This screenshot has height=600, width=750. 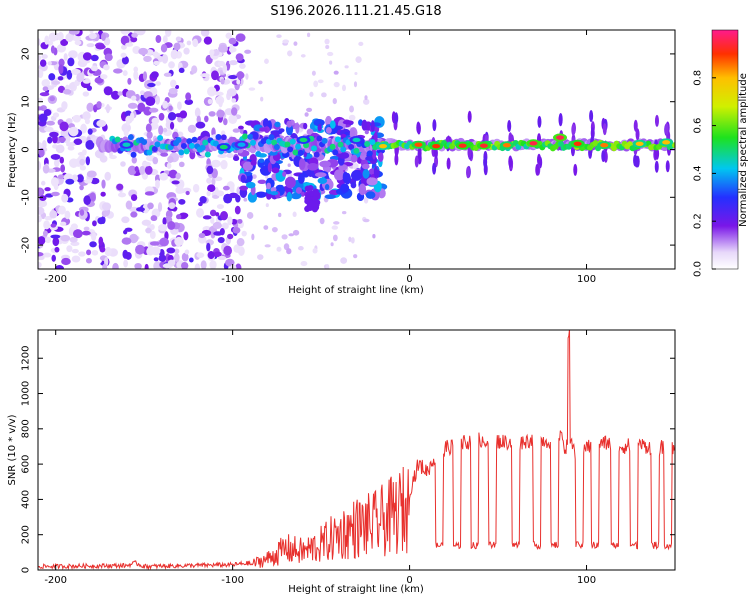 What do you see at coordinates (355, 11) in the screenshot?
I see `chart-title: S196.2026.111.21.45.G18` at bounding box center [355, 11].